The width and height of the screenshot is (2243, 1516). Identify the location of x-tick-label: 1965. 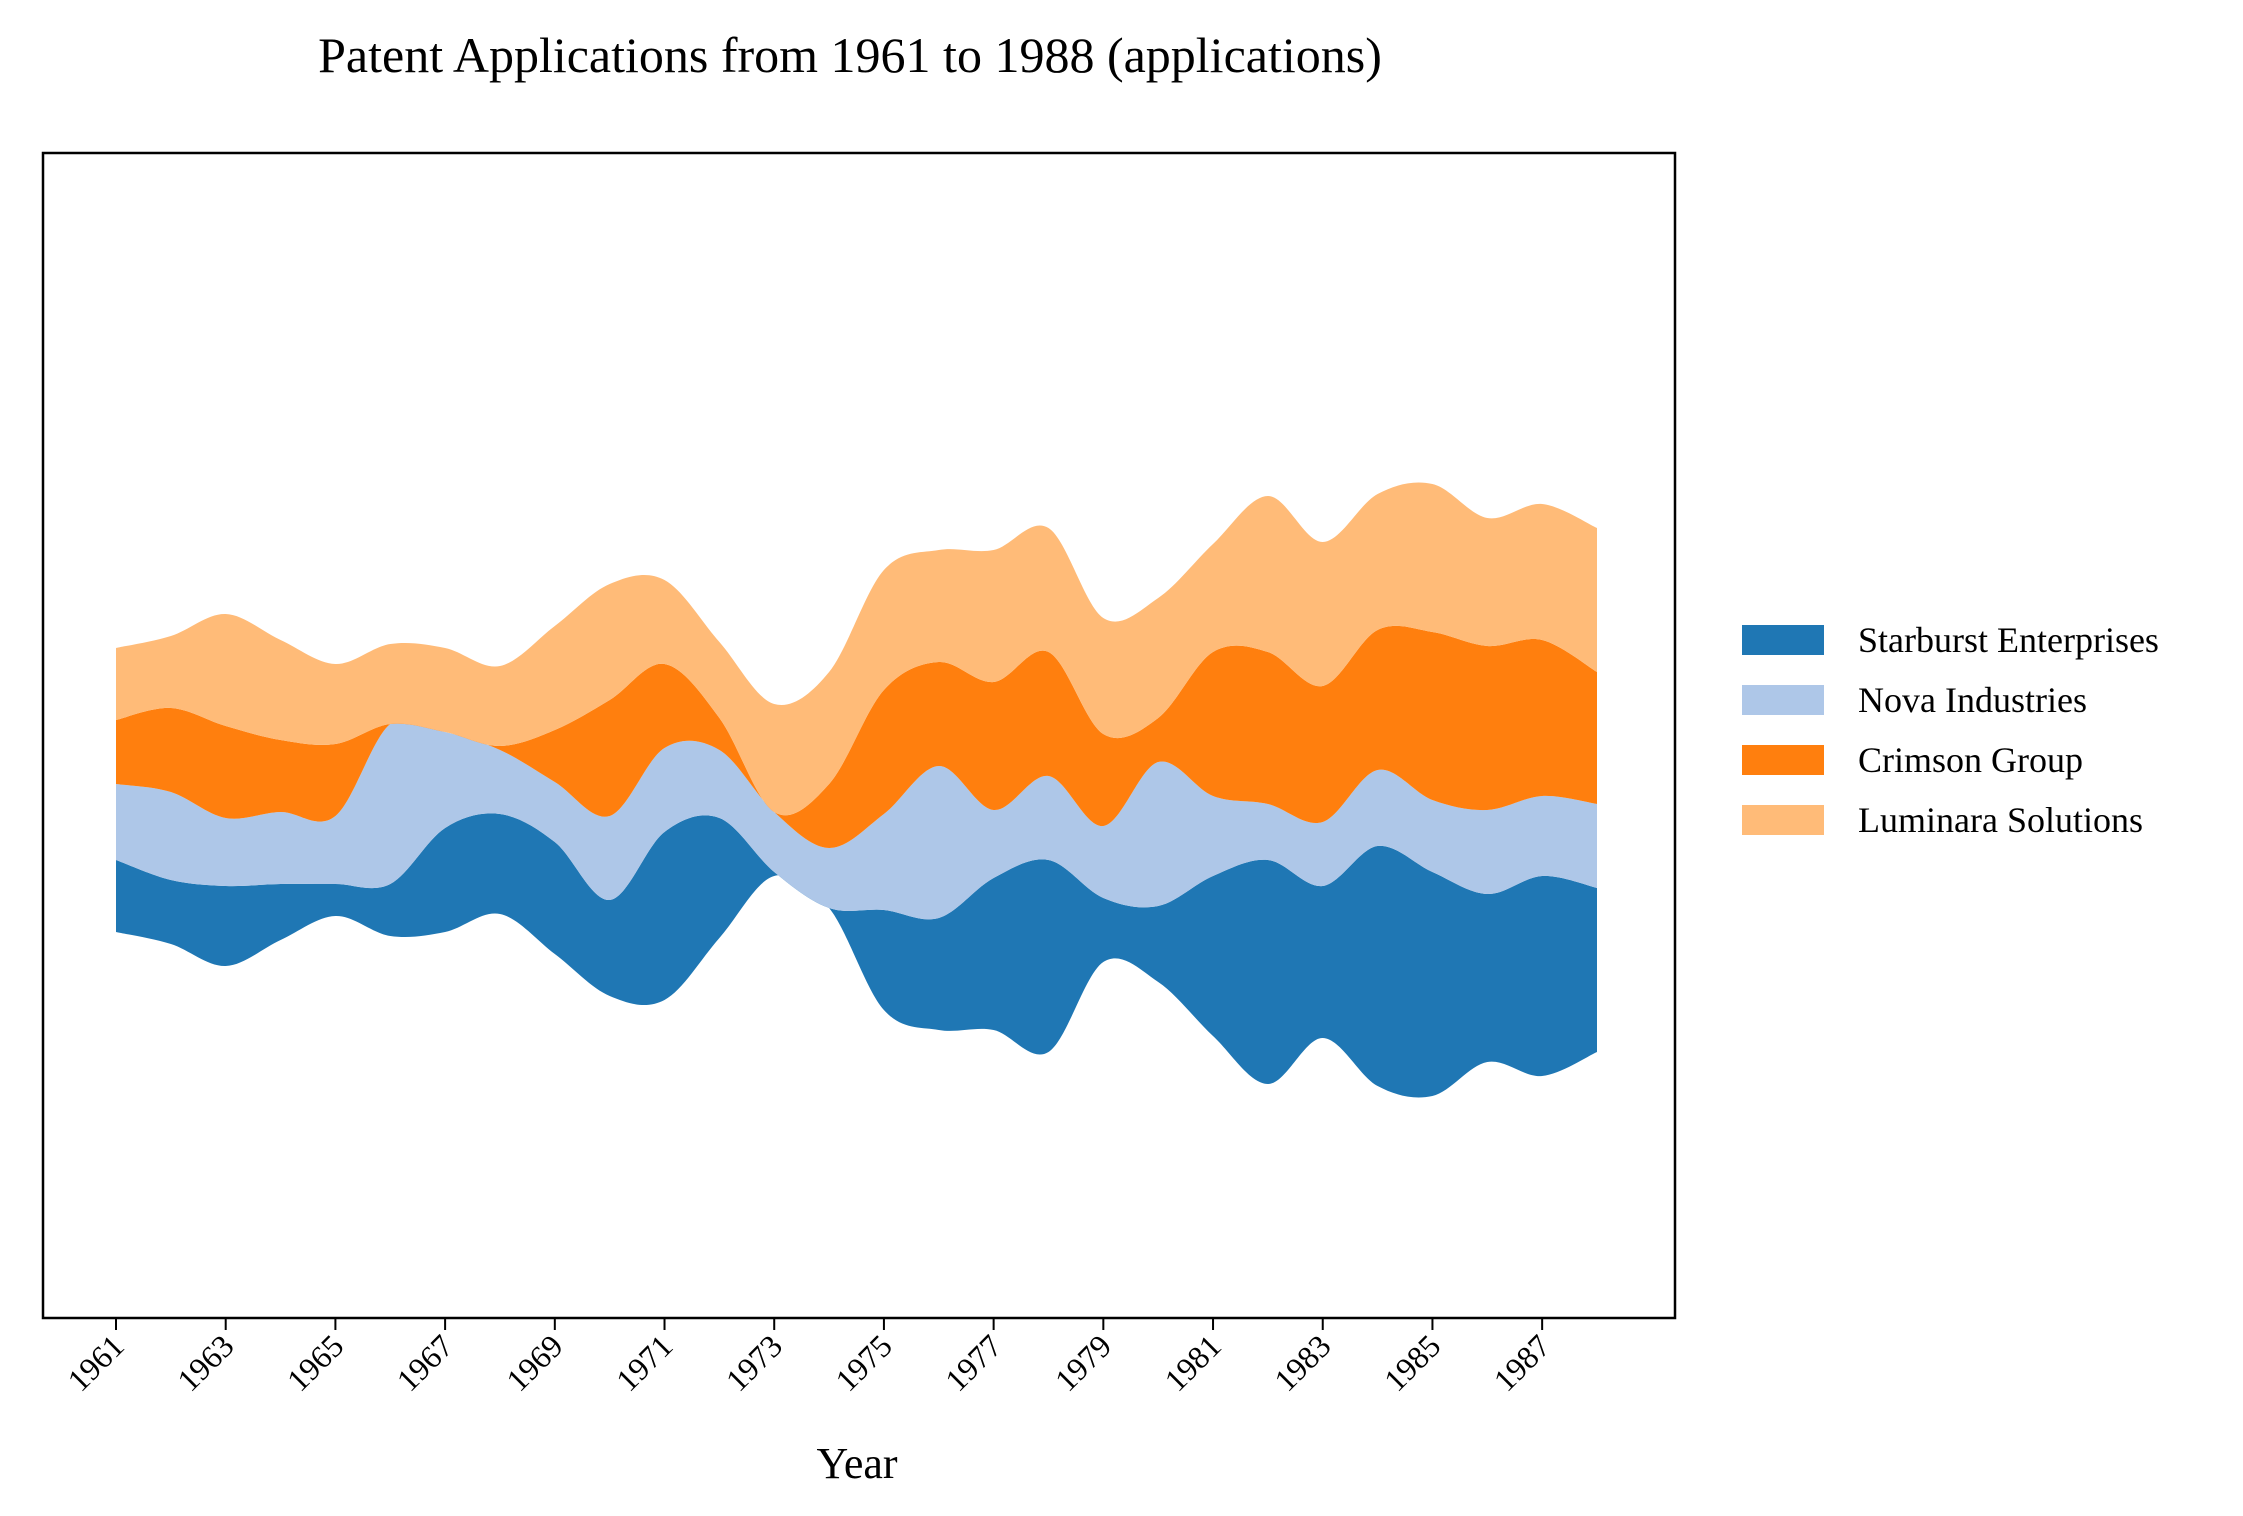
(315, 1362).